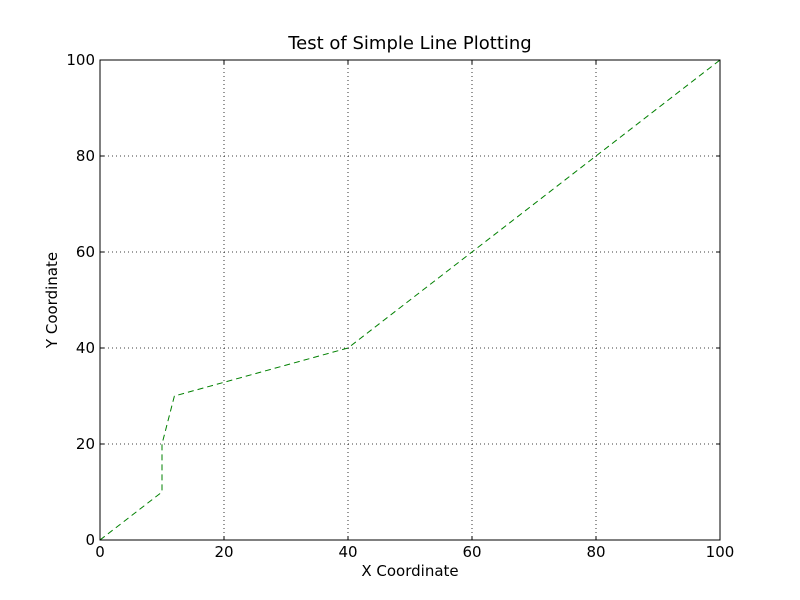 The image size is (800, 600). What do you see at coordinates (85, 252) in the screenshot?
I see `y-tick-label: 60` at bounding box center [85, 252].